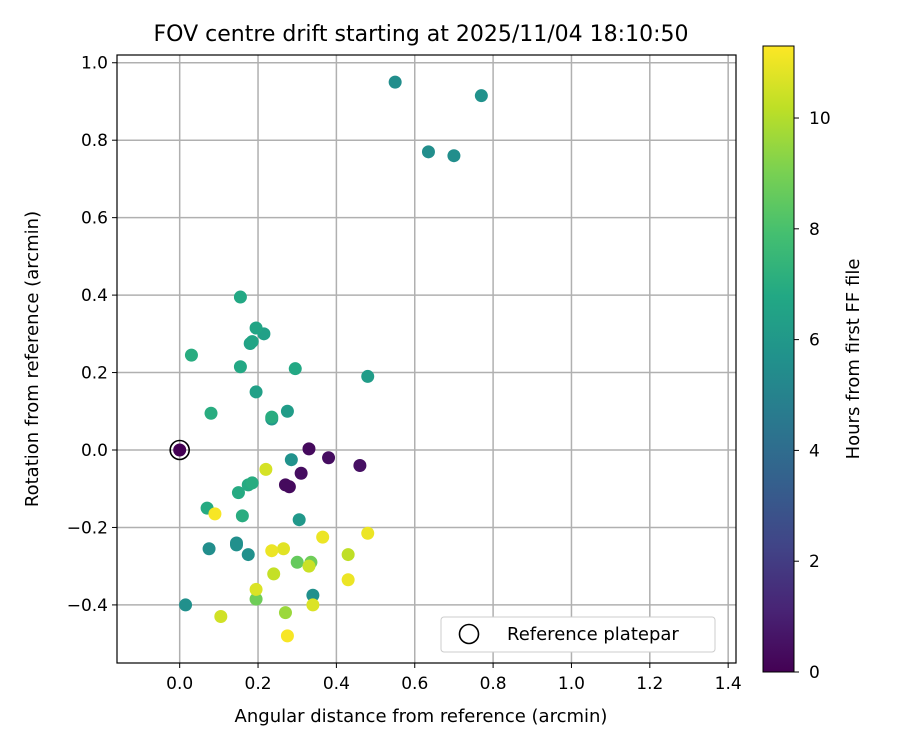 Image resolution: width=900 pixels, height=750 pixels. What do you see at coordinates (258, 684) in the screenshot?
I see `x-tick-label: 0.2` at bounding box center [258, 684].